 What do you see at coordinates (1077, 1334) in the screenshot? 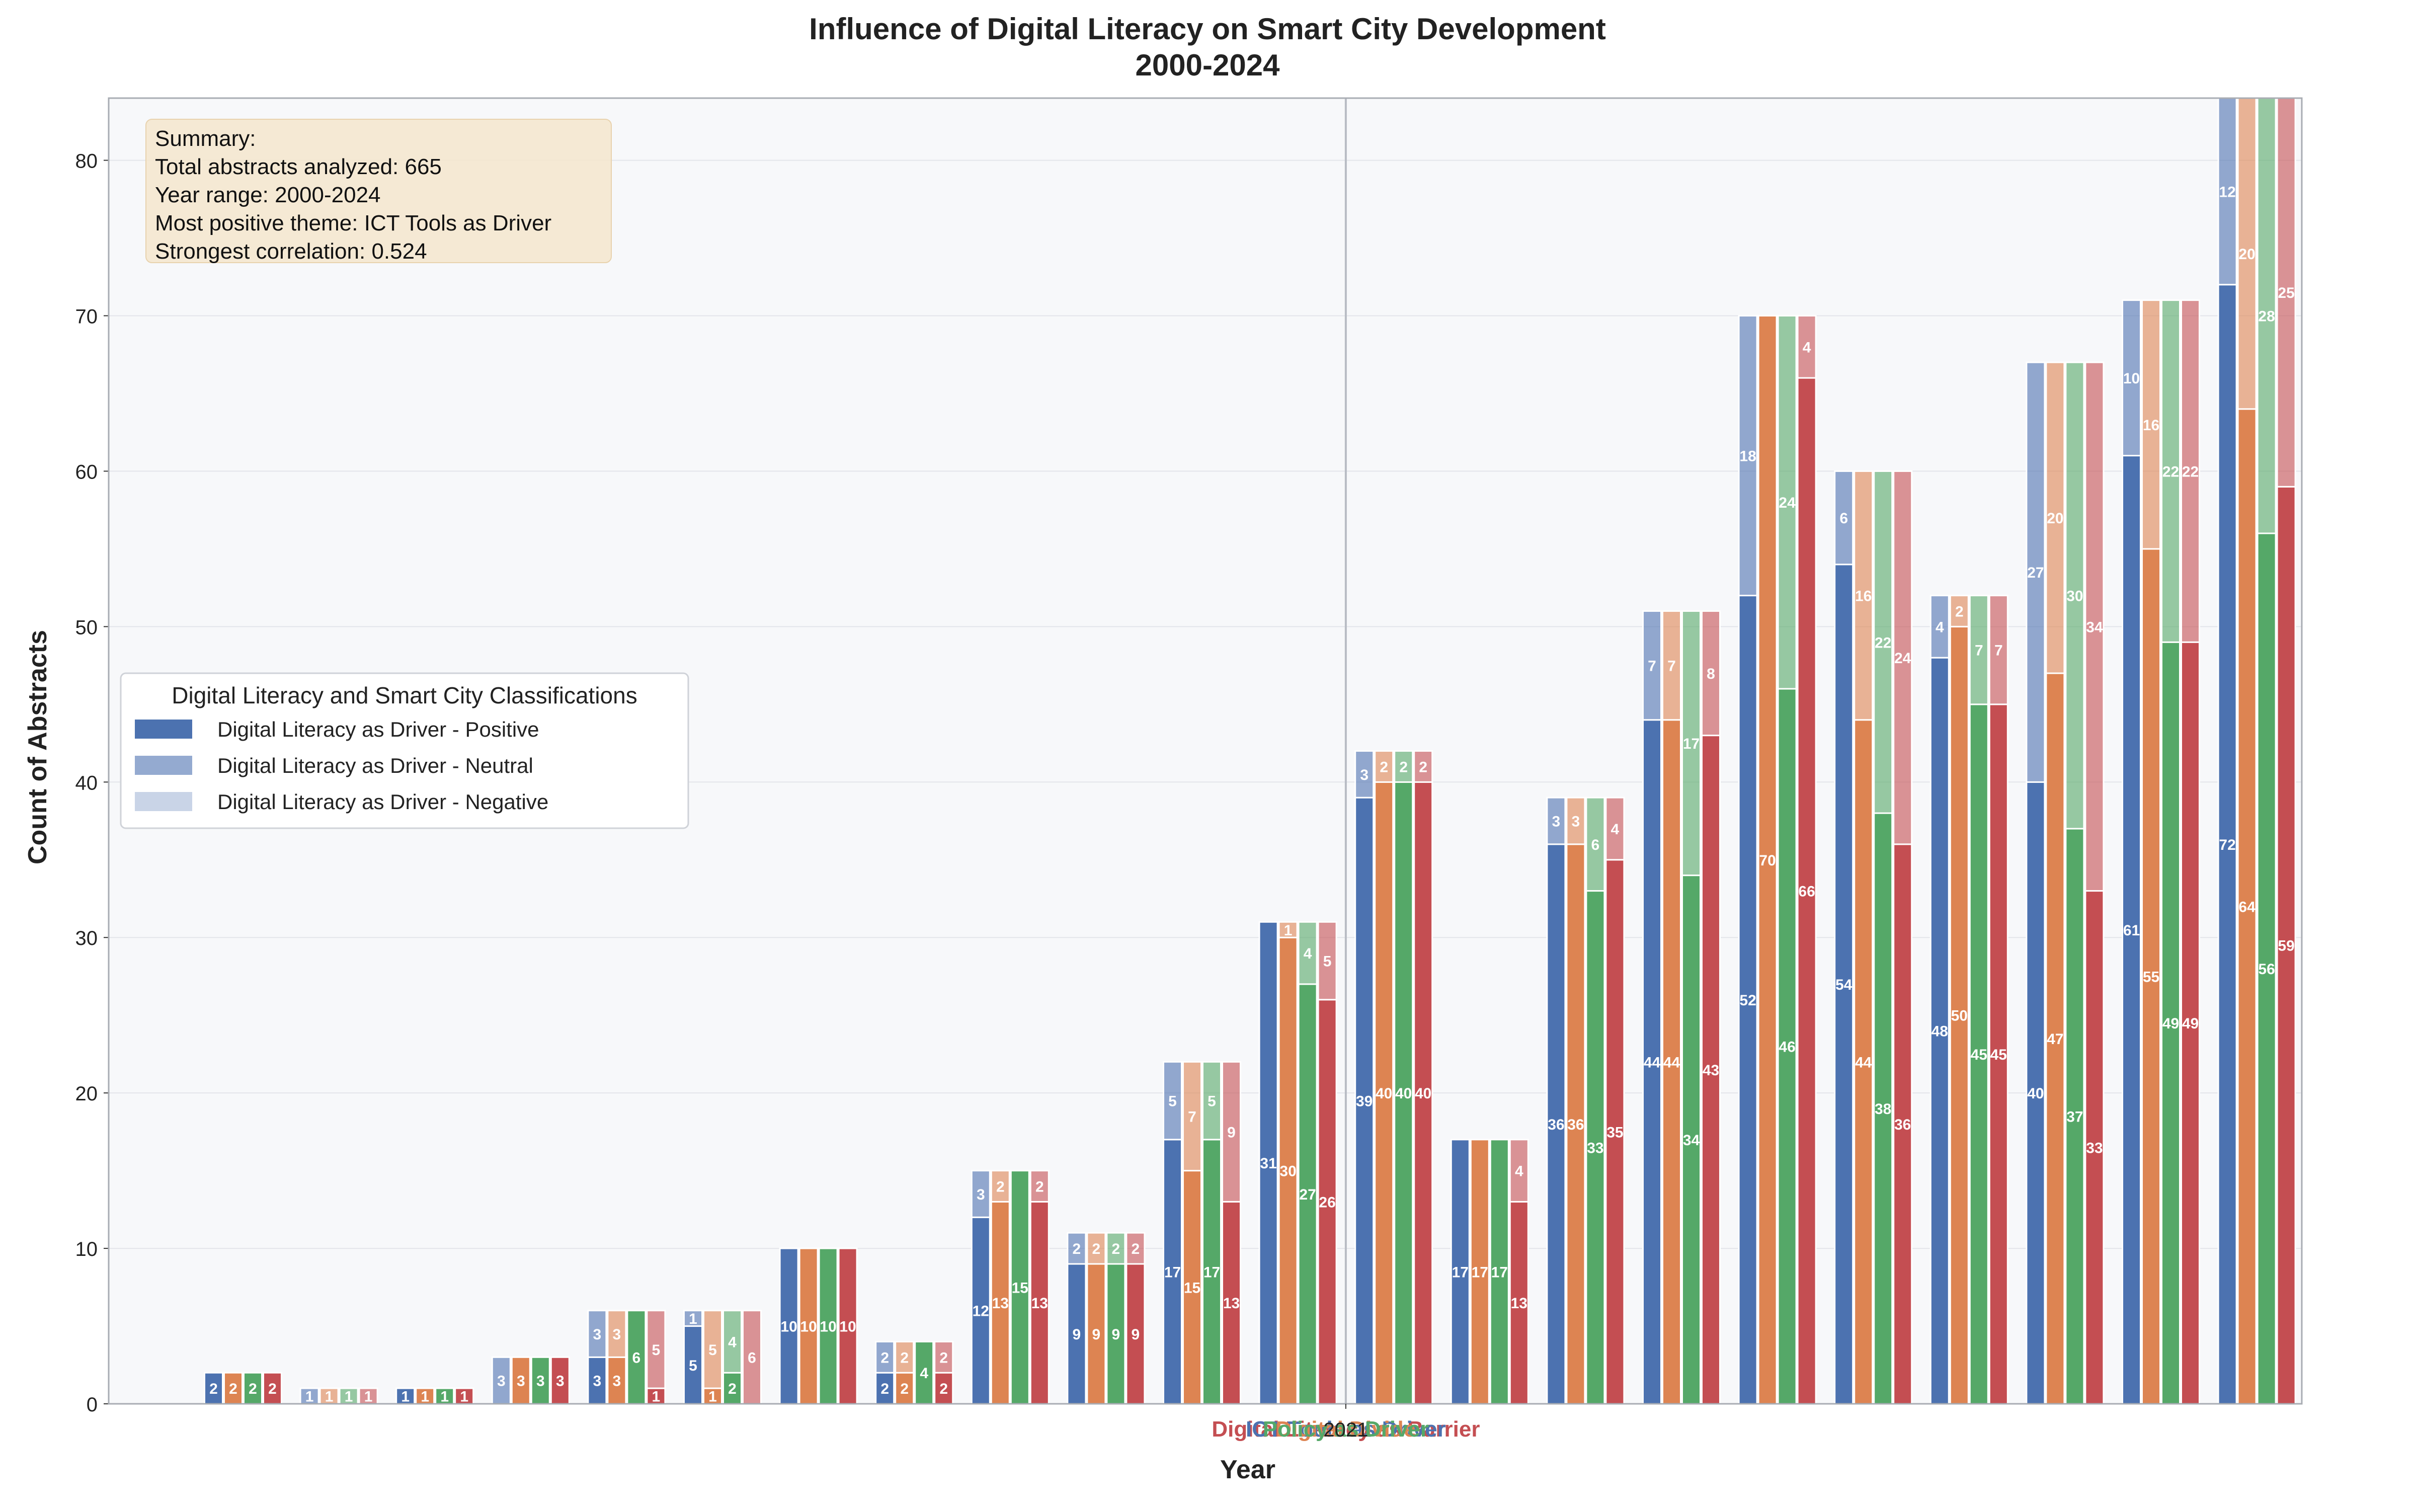
I see `bar-data-label: 9` at bounding box center [1077, 1334].